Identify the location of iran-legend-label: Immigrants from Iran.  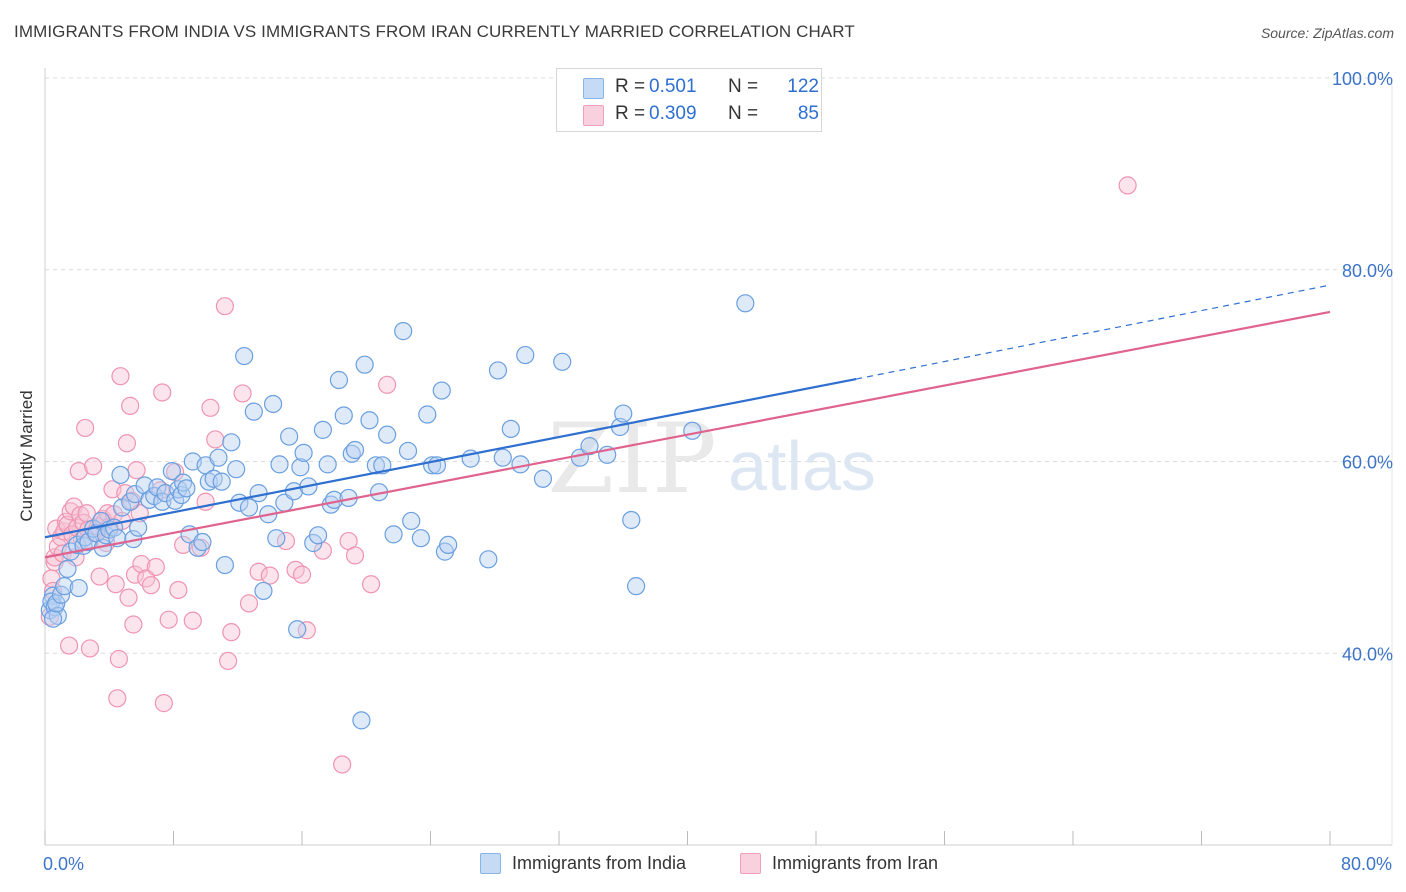
(855, 863).